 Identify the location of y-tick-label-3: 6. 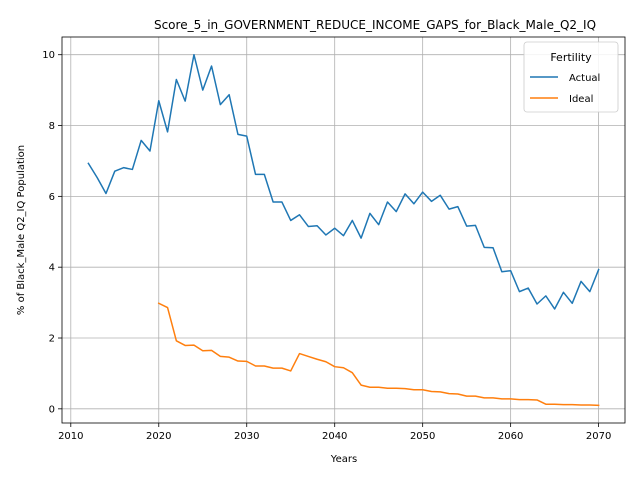
(52, 197).